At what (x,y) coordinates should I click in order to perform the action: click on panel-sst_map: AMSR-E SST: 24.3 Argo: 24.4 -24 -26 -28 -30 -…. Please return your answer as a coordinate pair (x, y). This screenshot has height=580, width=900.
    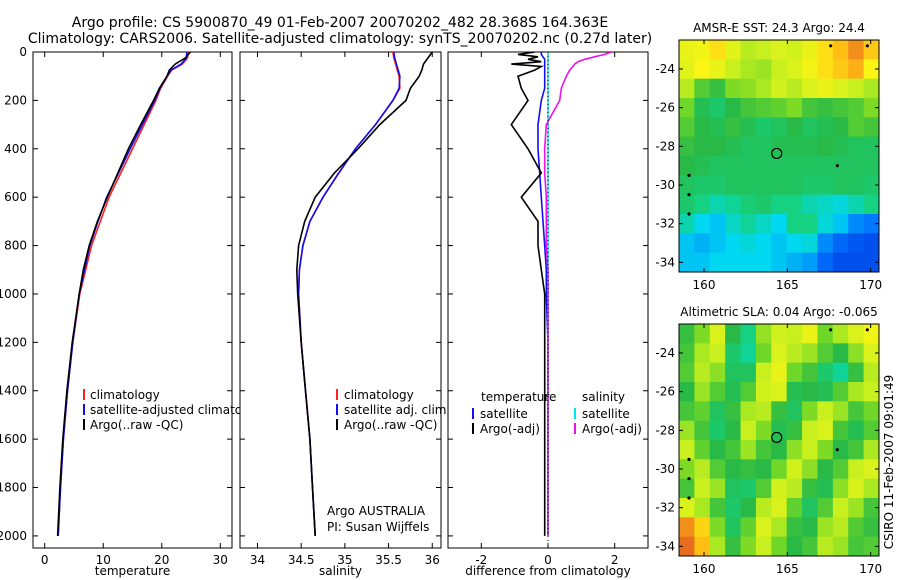
    Looking at the image, I should click on (768, 156).